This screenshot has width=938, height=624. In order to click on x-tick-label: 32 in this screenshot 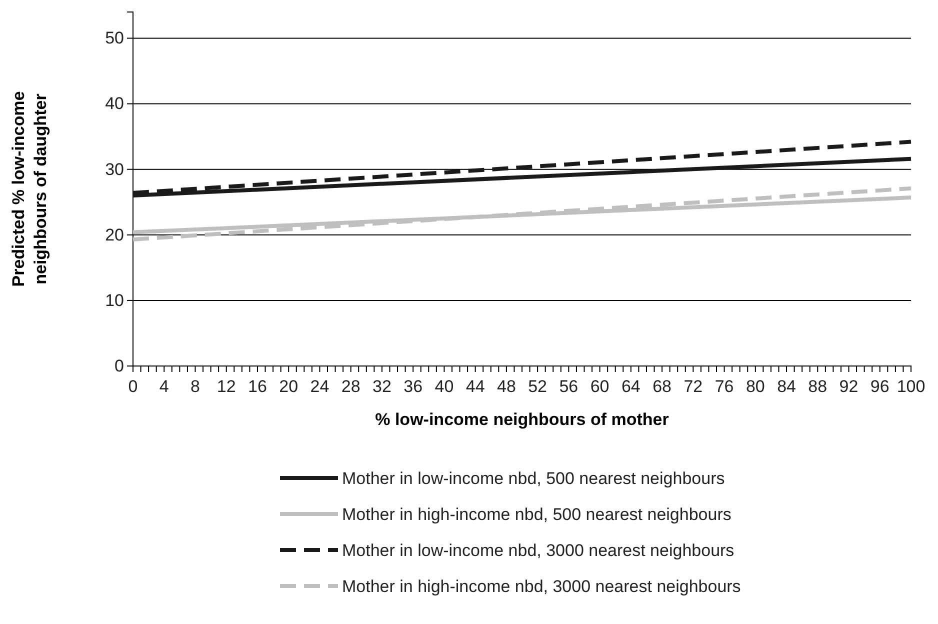, I will do `click(382, 386)`.